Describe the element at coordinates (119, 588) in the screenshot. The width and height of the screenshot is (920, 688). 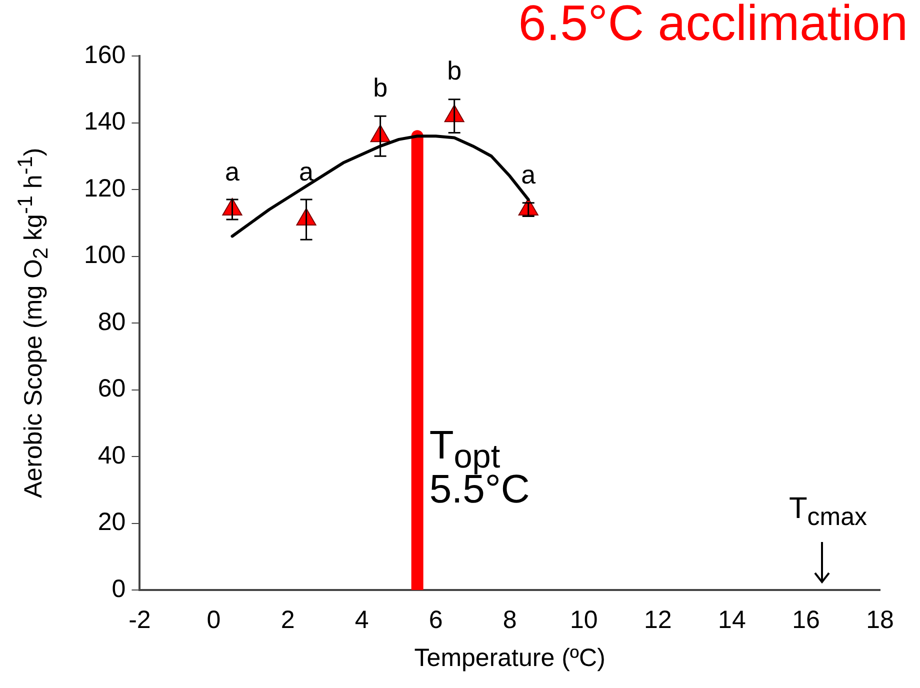
I see `y-tick-label: 0` at that location.